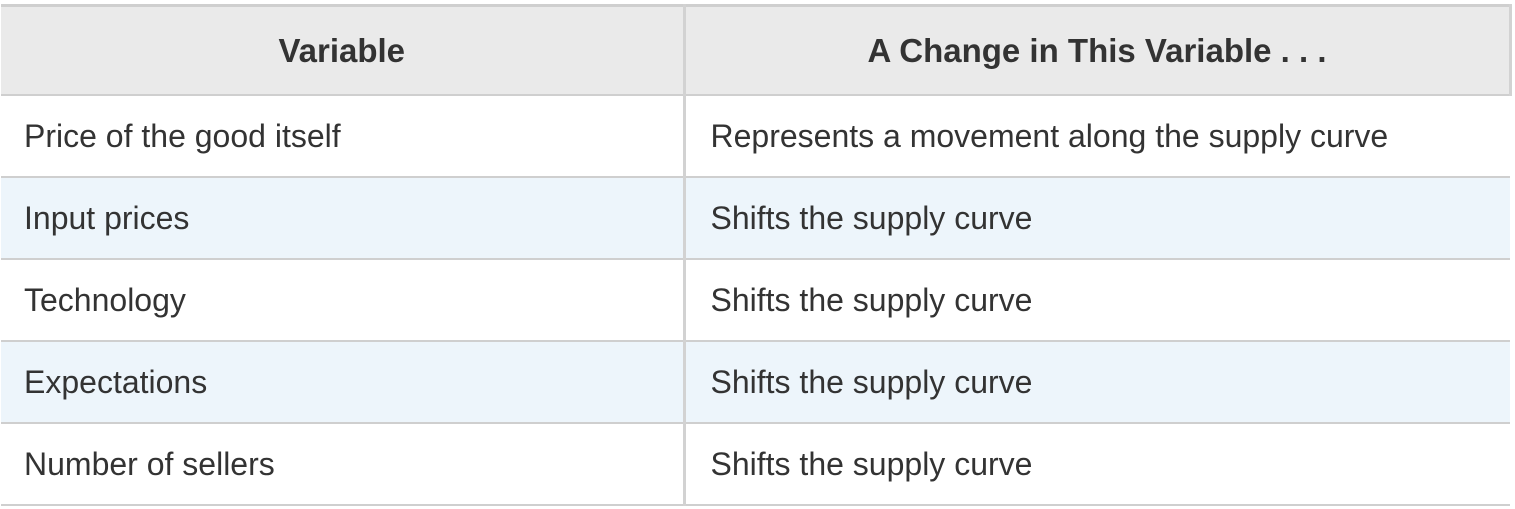  Describe the element at coordinates (343, 382) in the screenshot. I see `variable-cell: Expectations` at that location.